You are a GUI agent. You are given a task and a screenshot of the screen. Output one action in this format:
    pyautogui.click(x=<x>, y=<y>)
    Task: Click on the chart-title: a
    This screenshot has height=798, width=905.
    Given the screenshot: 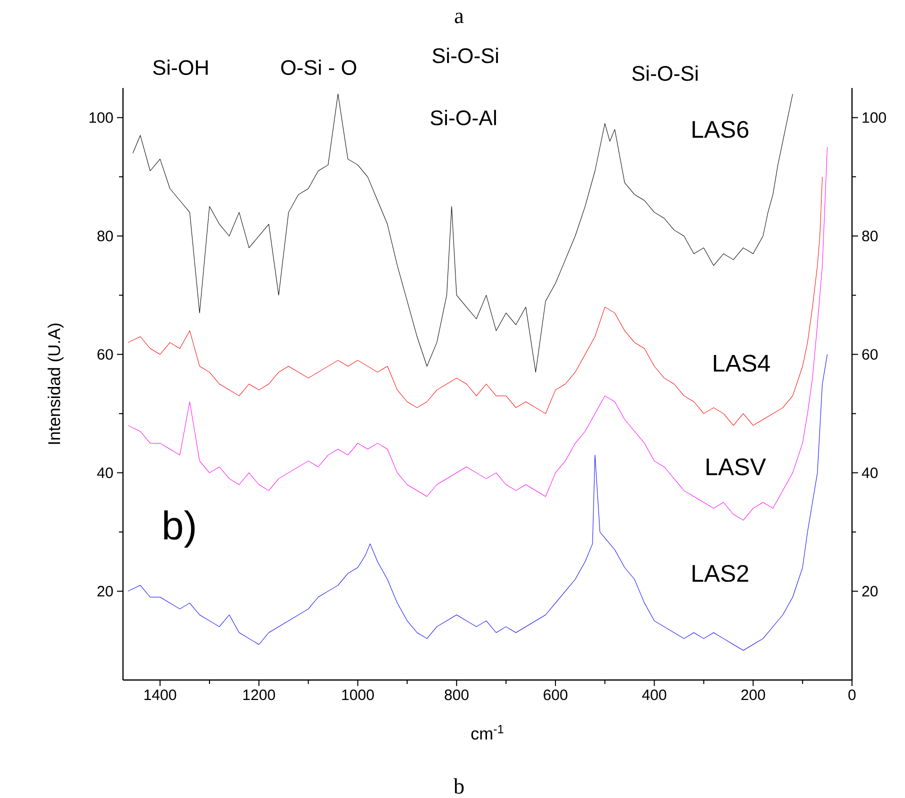 What is the action you would take?
    pyautogui.click(x=459, y=18)
    